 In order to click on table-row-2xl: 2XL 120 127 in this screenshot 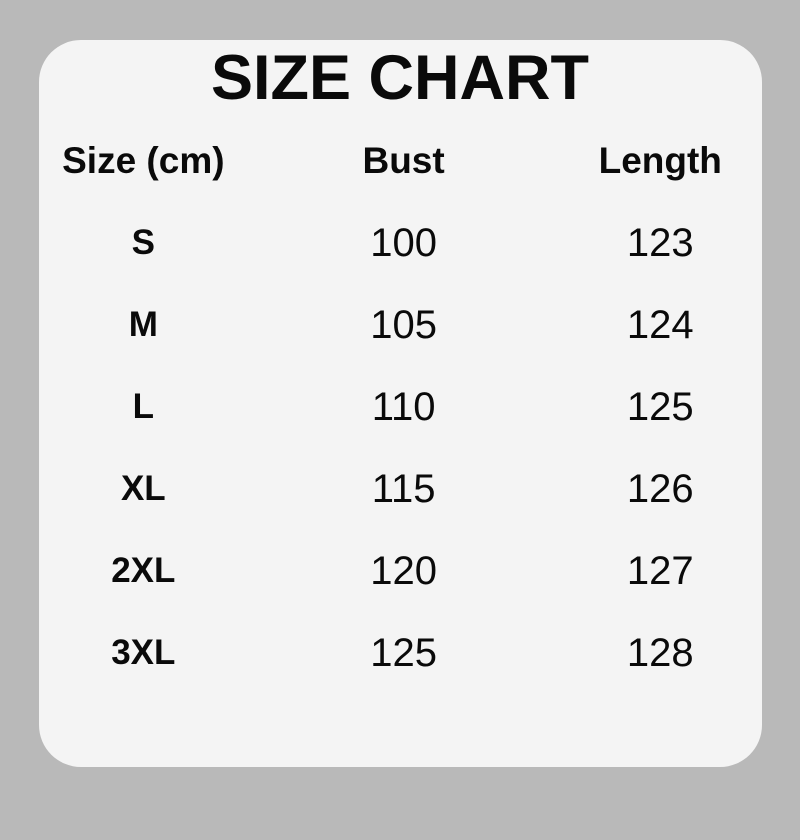, I will do `click(400, 571)`.